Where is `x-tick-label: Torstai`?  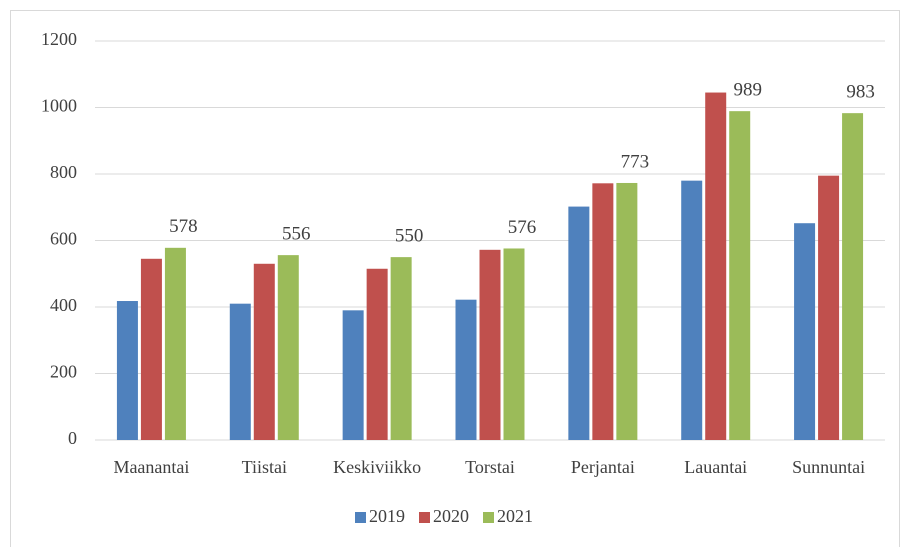
x-tick-label: Torstai is located at coordinates (490, 467).